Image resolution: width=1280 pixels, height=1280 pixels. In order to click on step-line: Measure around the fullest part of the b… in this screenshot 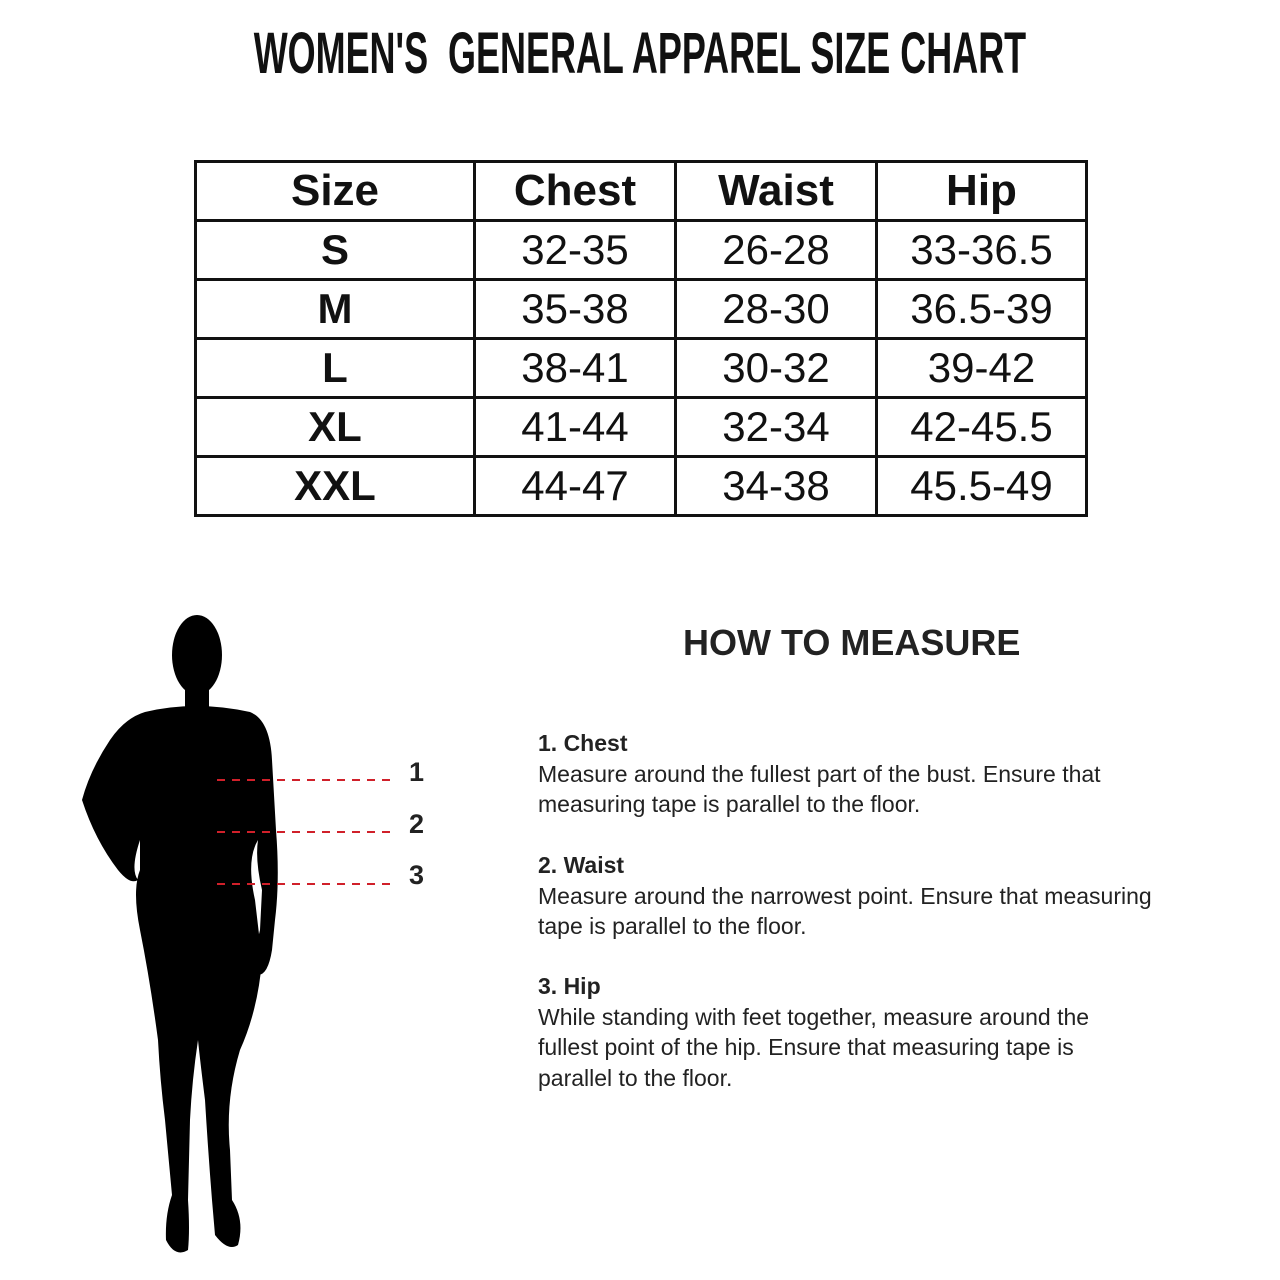, I will do `click(819, 773)`.